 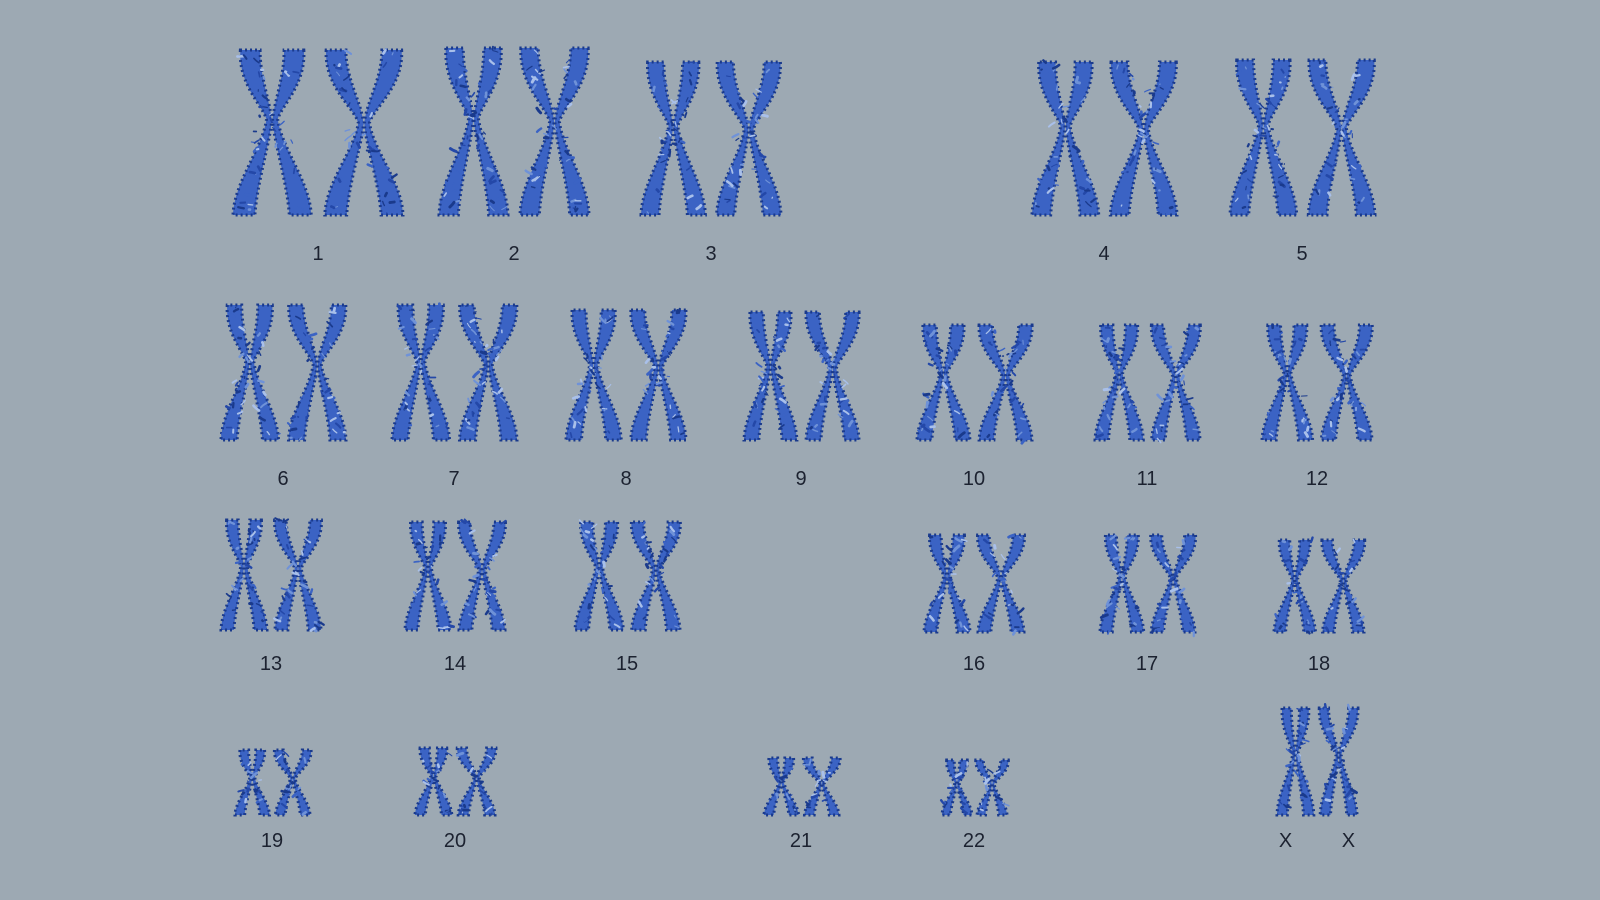 I want to click on chromosome-label: 9, so click(x=801, y=479).